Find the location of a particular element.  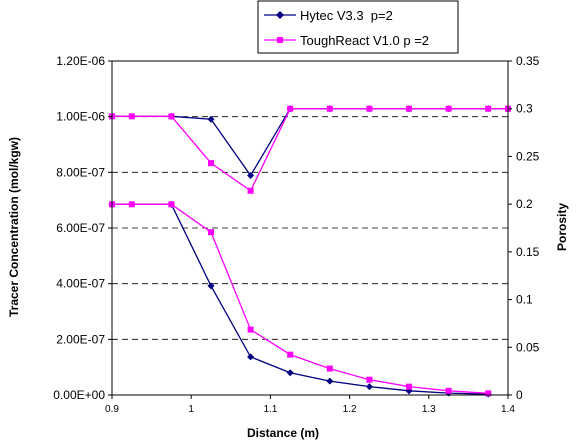

left-axis-tick-label: 1.20E-06 is located at coordinates (80, 61).